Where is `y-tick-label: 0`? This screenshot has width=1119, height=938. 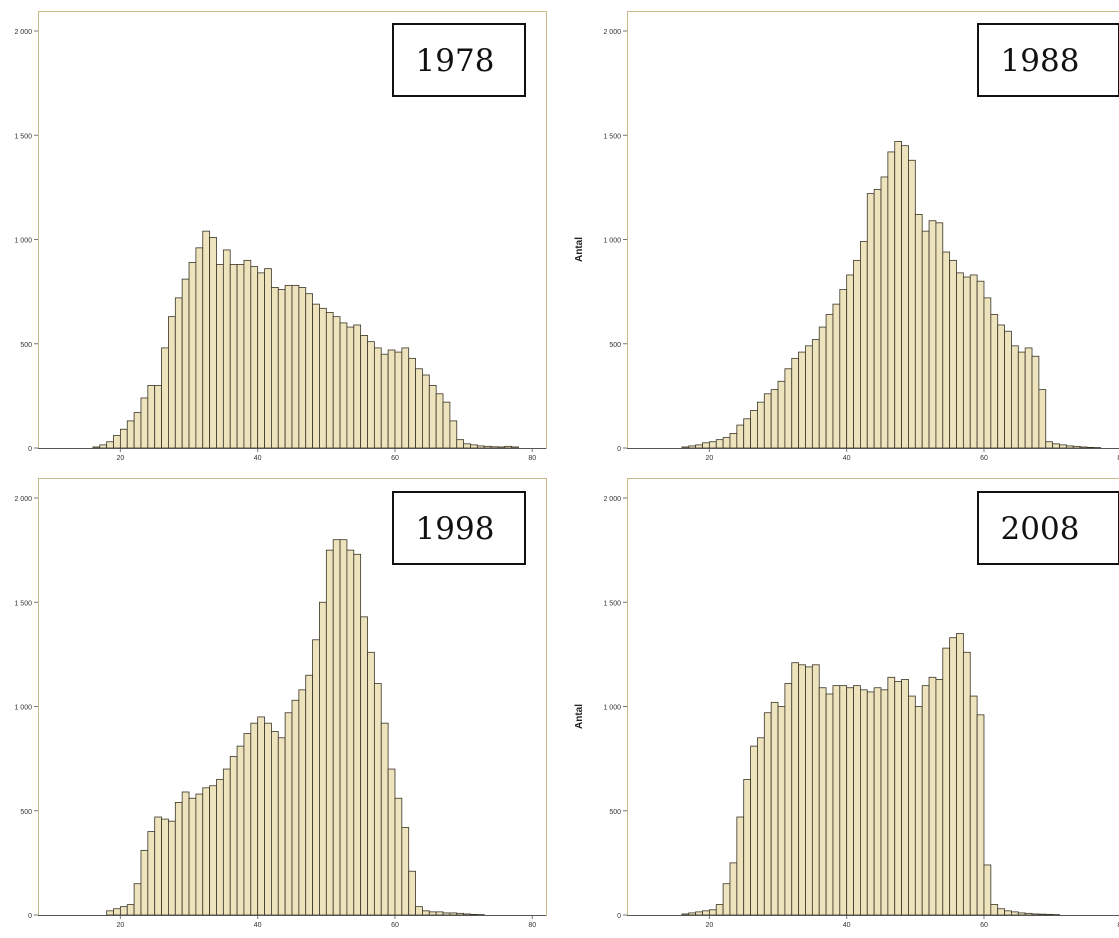
y-tick-label: 0 is located at coordinates (30, 916).